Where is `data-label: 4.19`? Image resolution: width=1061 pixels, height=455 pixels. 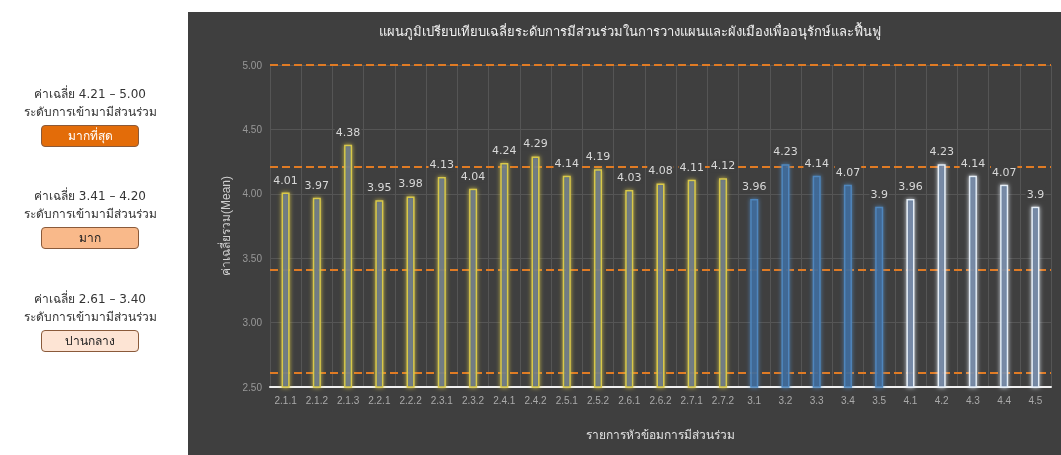 data-label: 4.19 is located at coordinates (598, 157).